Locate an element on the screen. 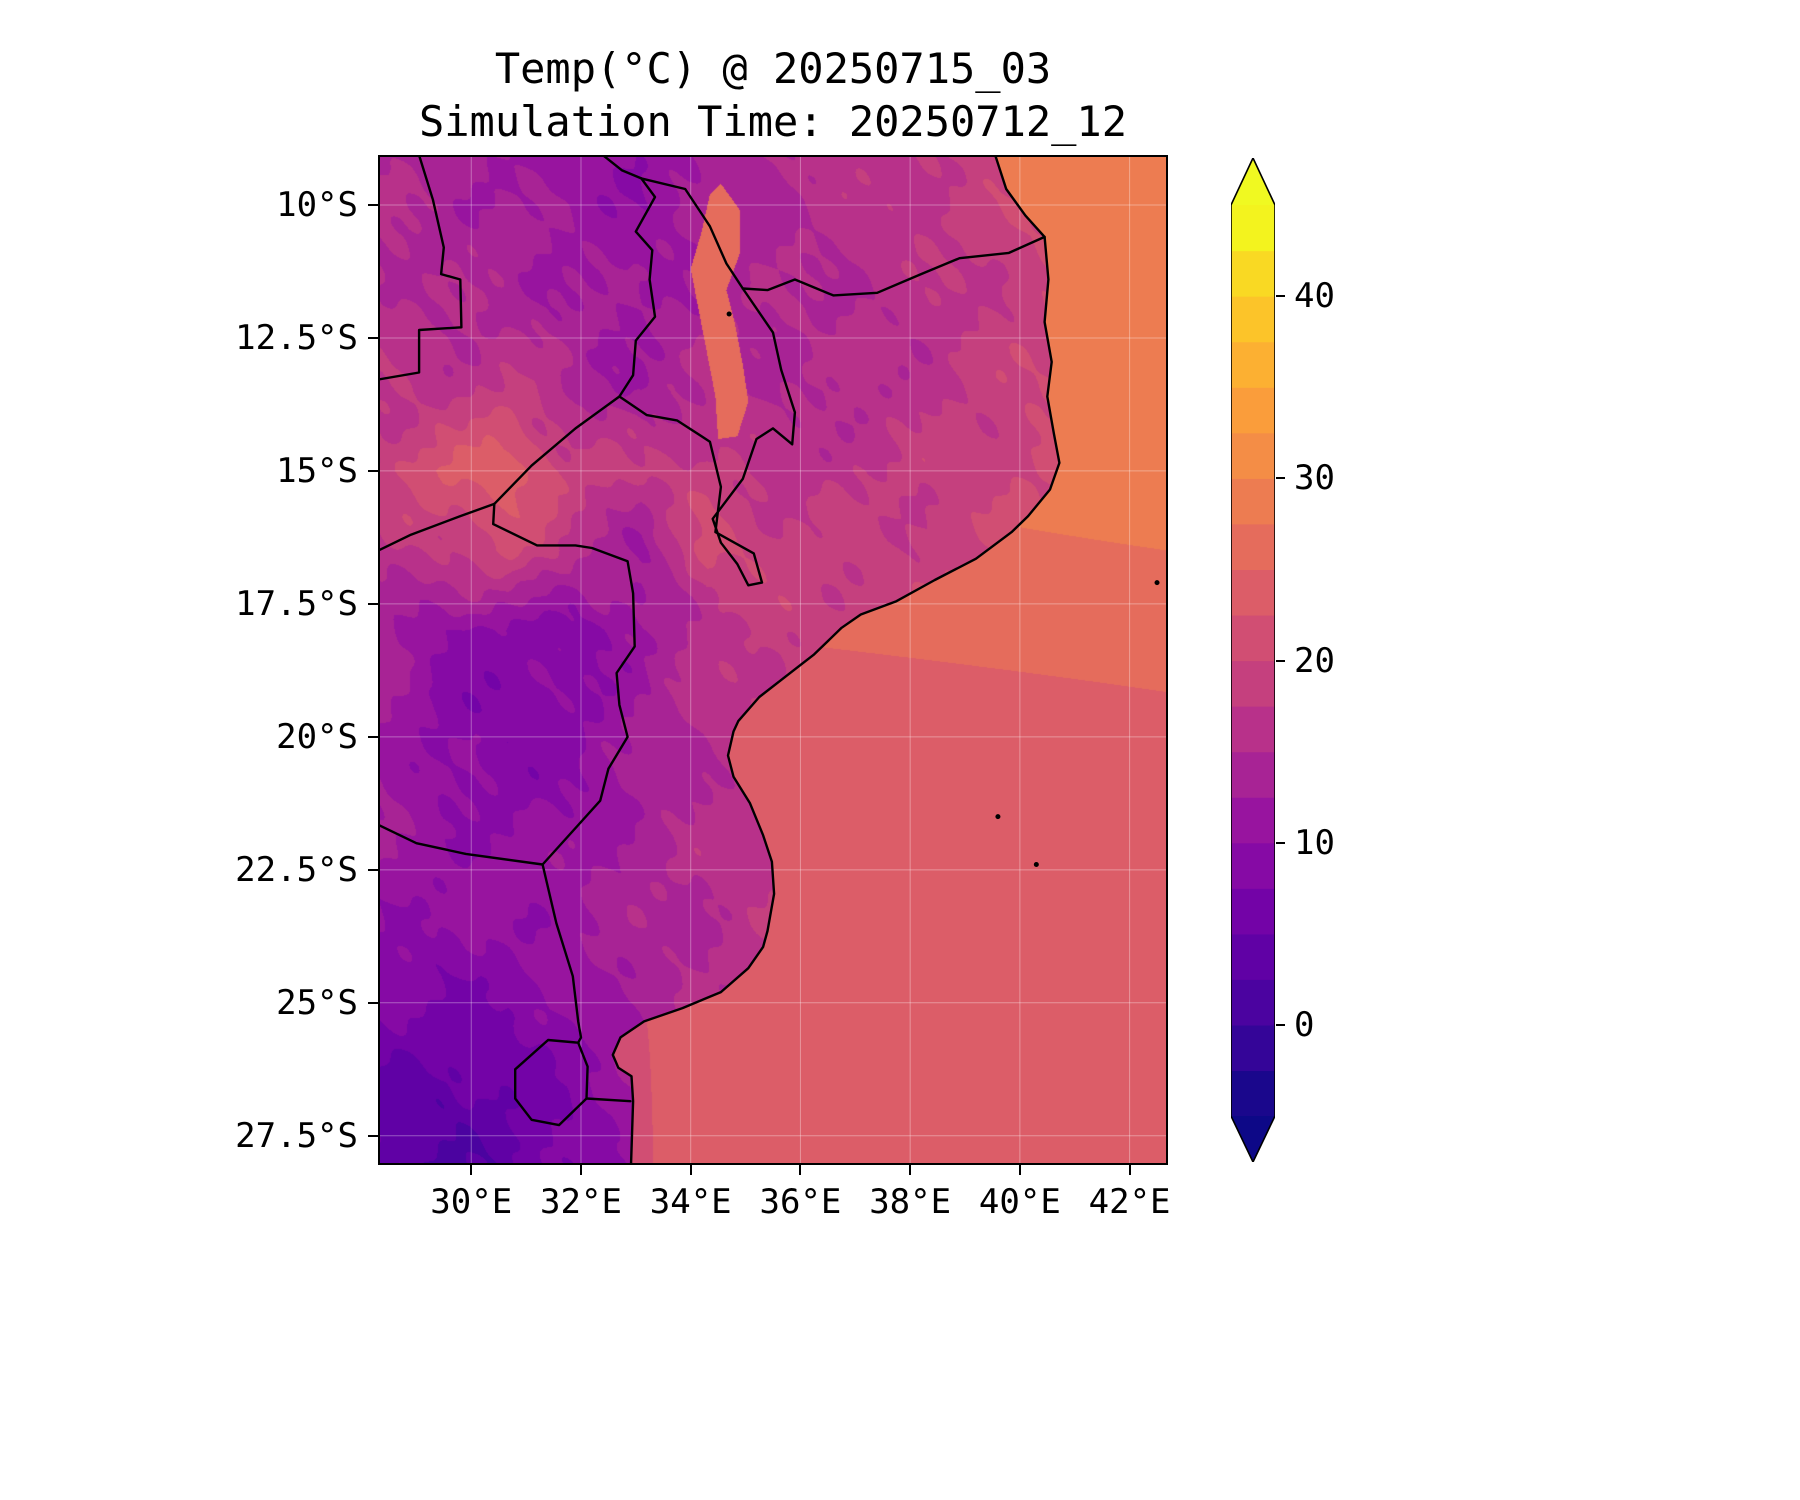 The height and width of the screenshot is (1500, 1800). colorbar-tick-label: 10 is located at coordinates (1314, 842).